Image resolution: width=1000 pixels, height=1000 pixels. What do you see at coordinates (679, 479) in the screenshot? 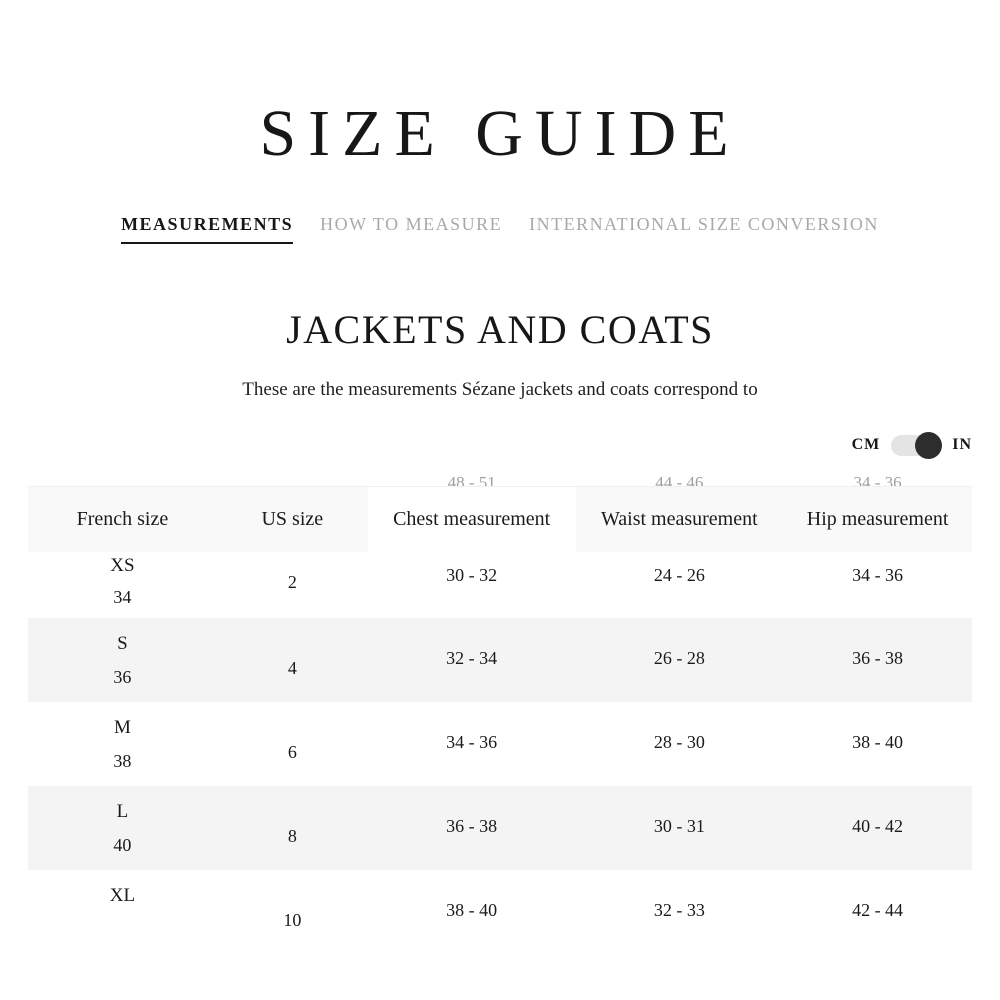
I see `partial-waist-cell: 44 - 46` at bounding box center [679, 479].